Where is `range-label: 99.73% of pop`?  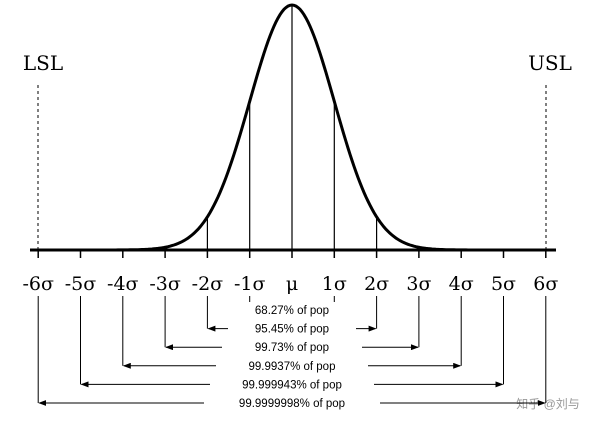 range-label: 99.73% of pop is located at coordinates (292, 348).